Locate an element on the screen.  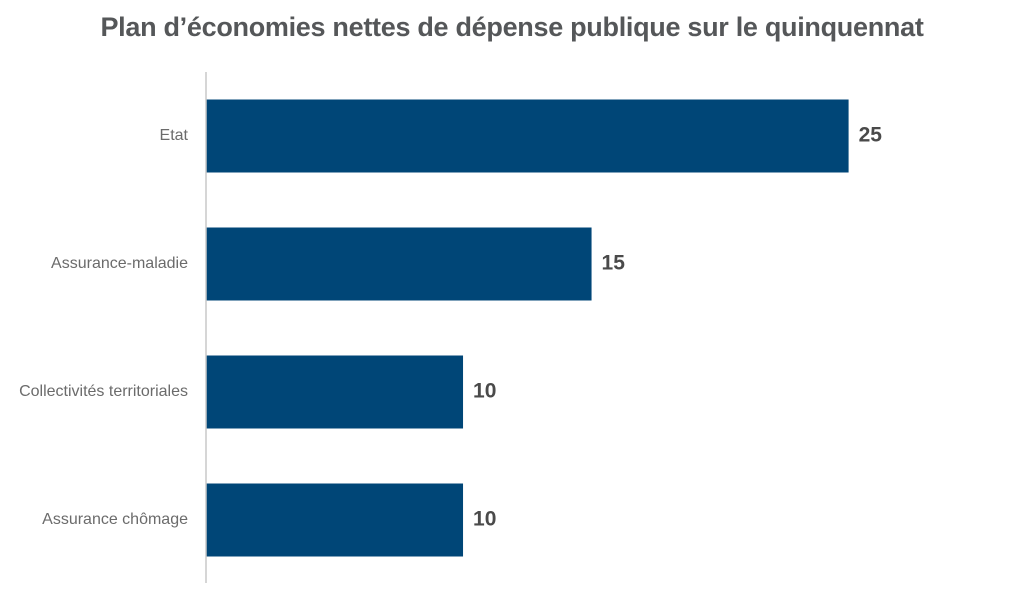
category-label: Collectivités territoriales is located at coordinates (103, 391).